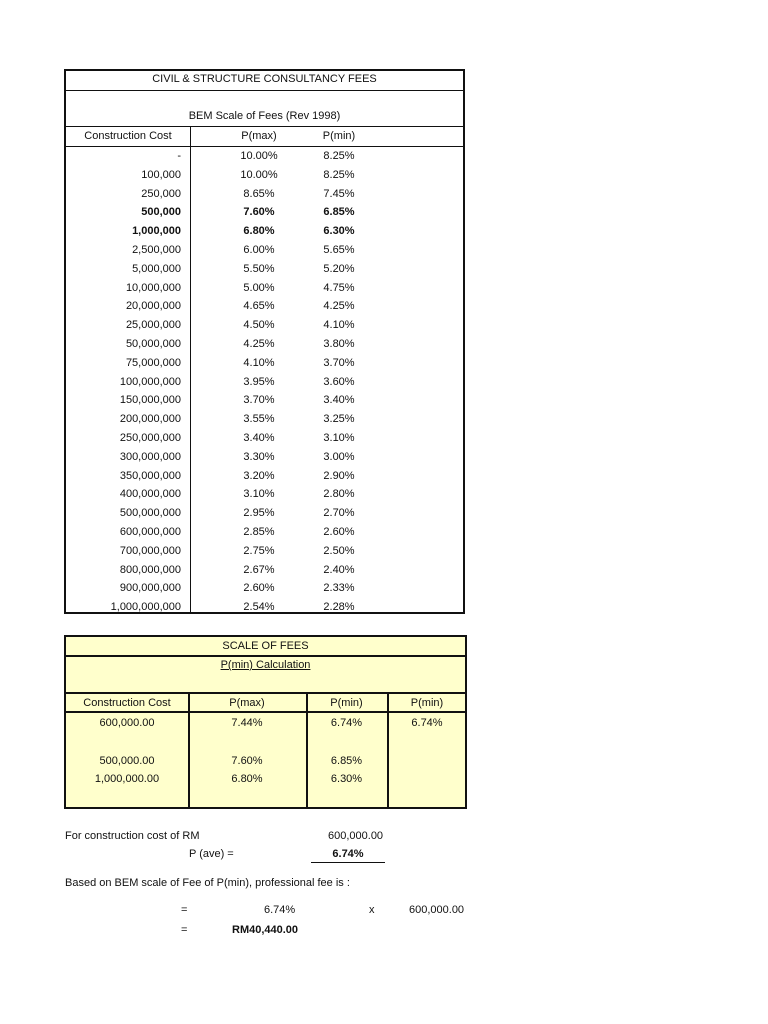 The width and height of the screenshot is (768, 1024). Describe the element at coordinates (259, 231) in the screenshot. I see `pmax-cell: 6.80%` at that location.